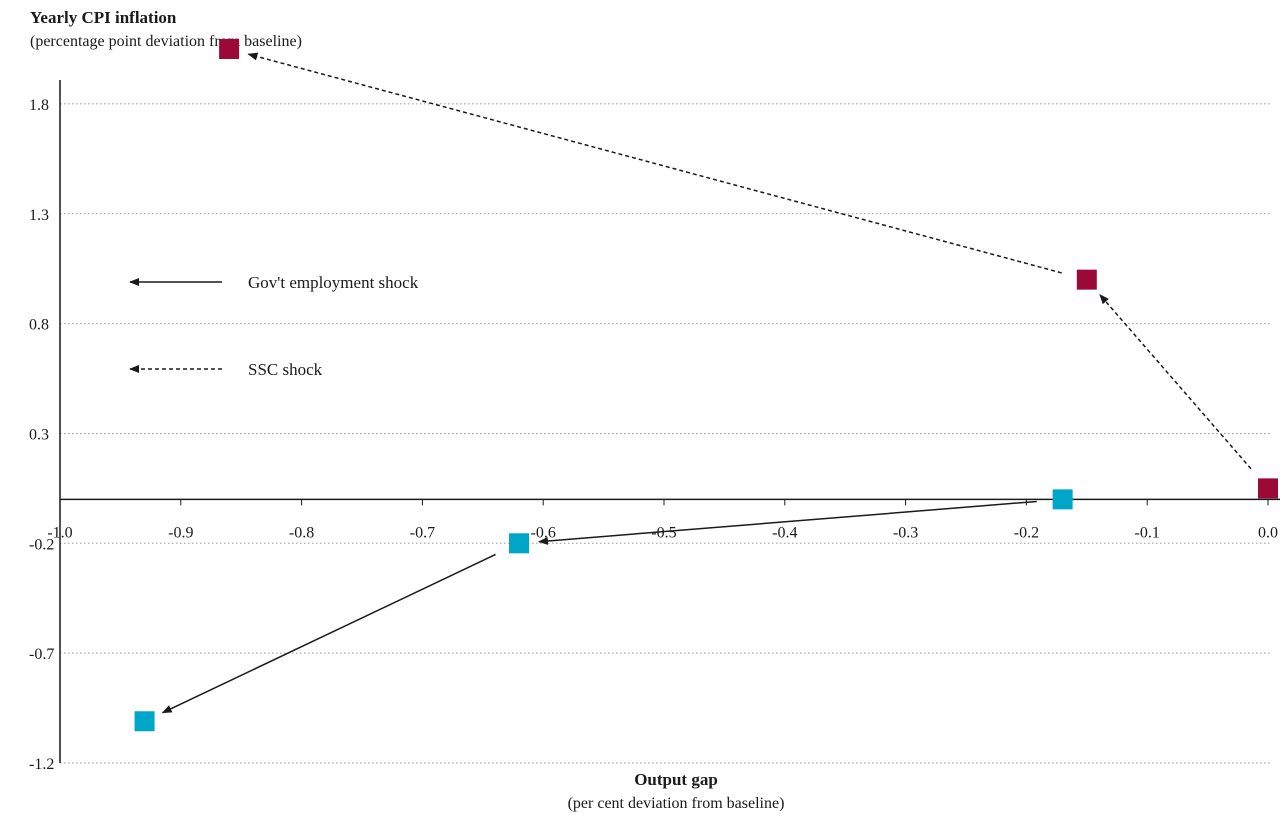 Image resolution: width=1285 pixels, height=824 pixels. Describe the element at coordinates (301, 532) in the screenshot. I see `x-tick-label: -0.8` at that location.